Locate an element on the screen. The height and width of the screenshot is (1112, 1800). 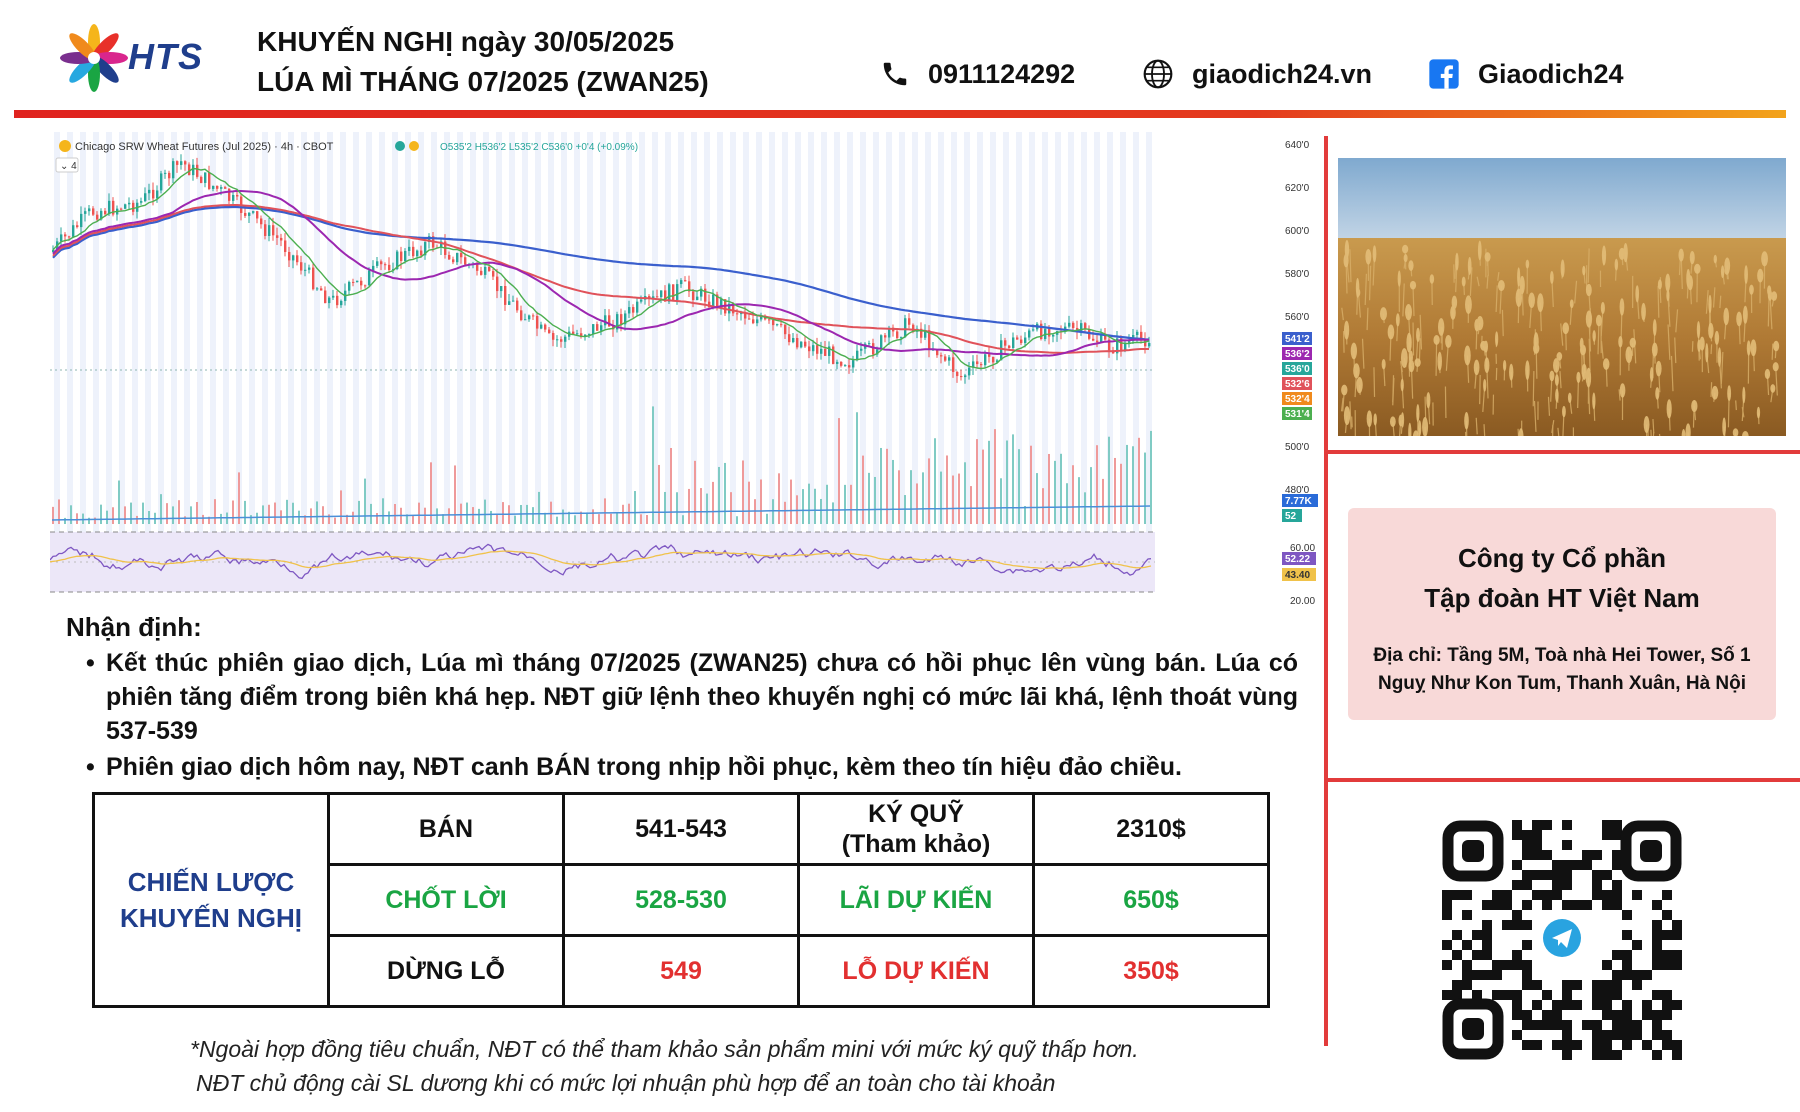
take-profit-action: CHỐT LỜI is located at coordinates (446, 900).